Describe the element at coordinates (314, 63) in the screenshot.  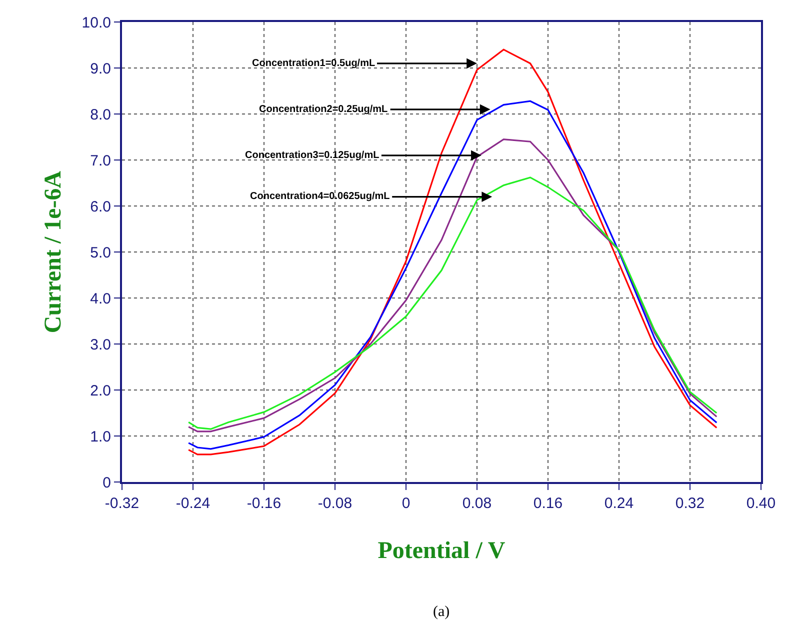
I see `annotation: Concentration1=0.5ug/mL` at that location.